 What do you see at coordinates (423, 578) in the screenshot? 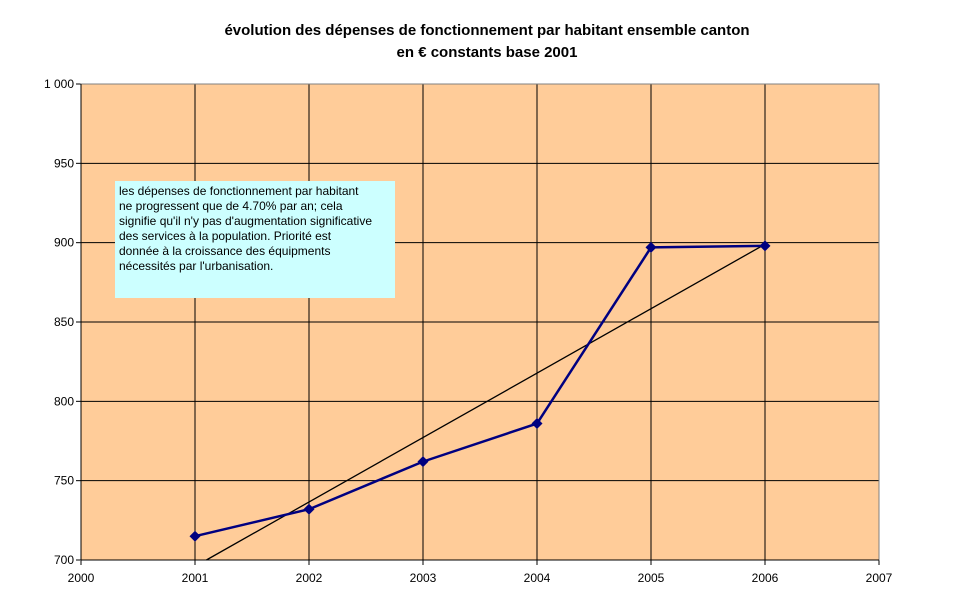
I see `x-tick-label: 2003` at bounding box center [423, 578].